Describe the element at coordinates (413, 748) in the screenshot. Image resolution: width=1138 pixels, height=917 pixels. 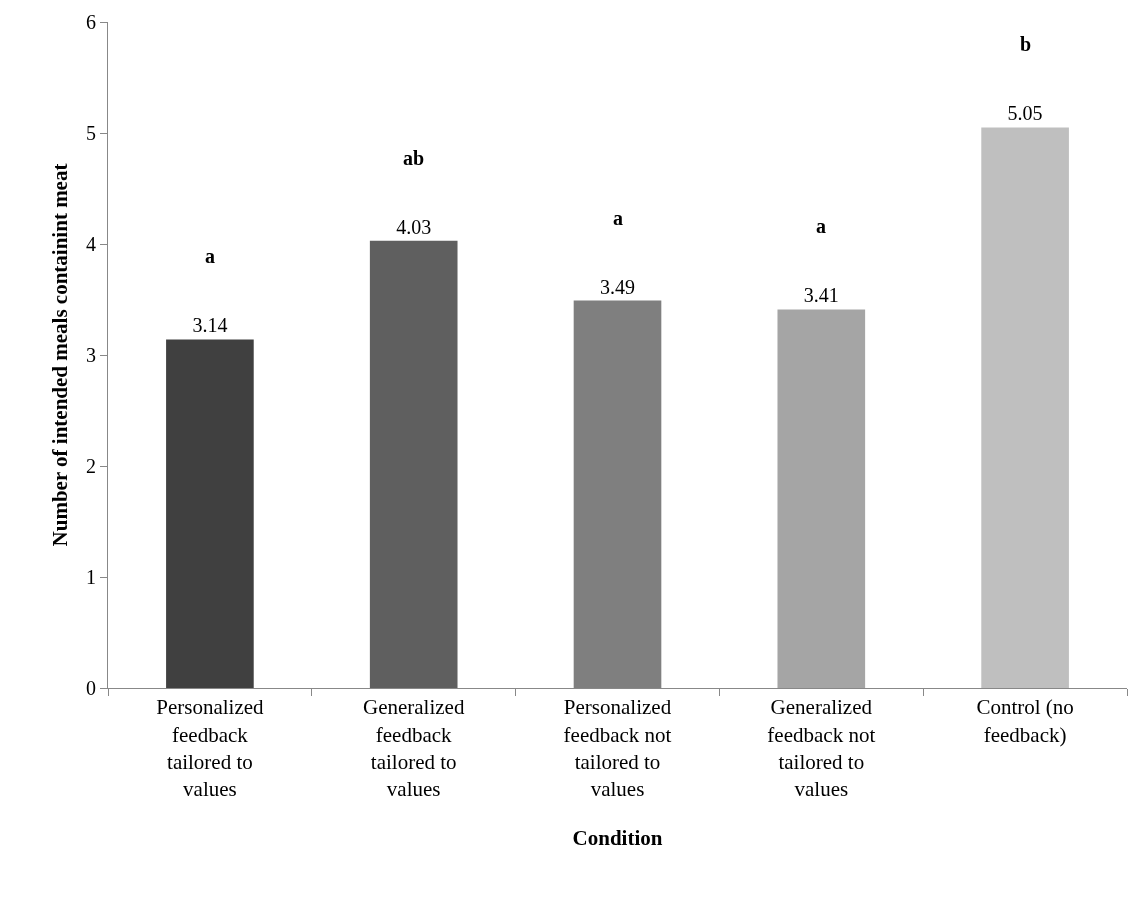
I see `x-tick-label: Generalized feedback tailored to values` at that location.